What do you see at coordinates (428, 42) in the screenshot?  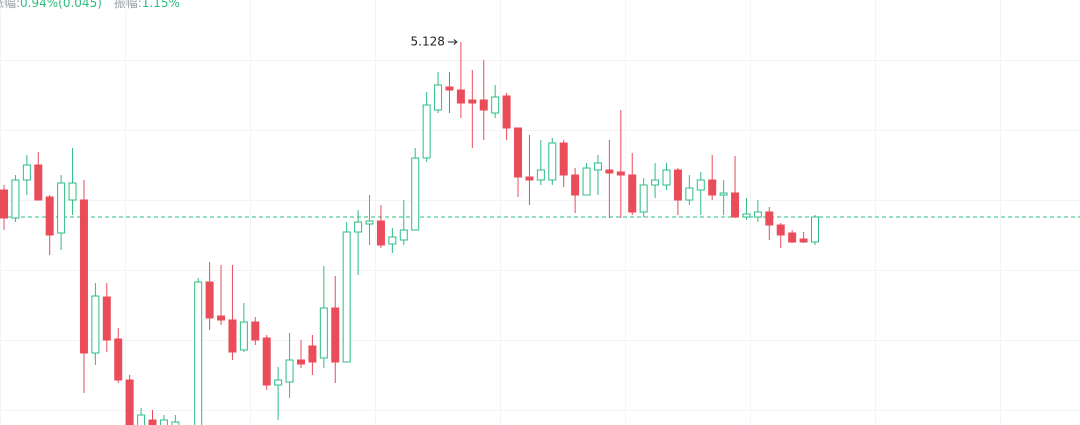 I see `max-price-label: 5.128` at bounding box center [428, 42].